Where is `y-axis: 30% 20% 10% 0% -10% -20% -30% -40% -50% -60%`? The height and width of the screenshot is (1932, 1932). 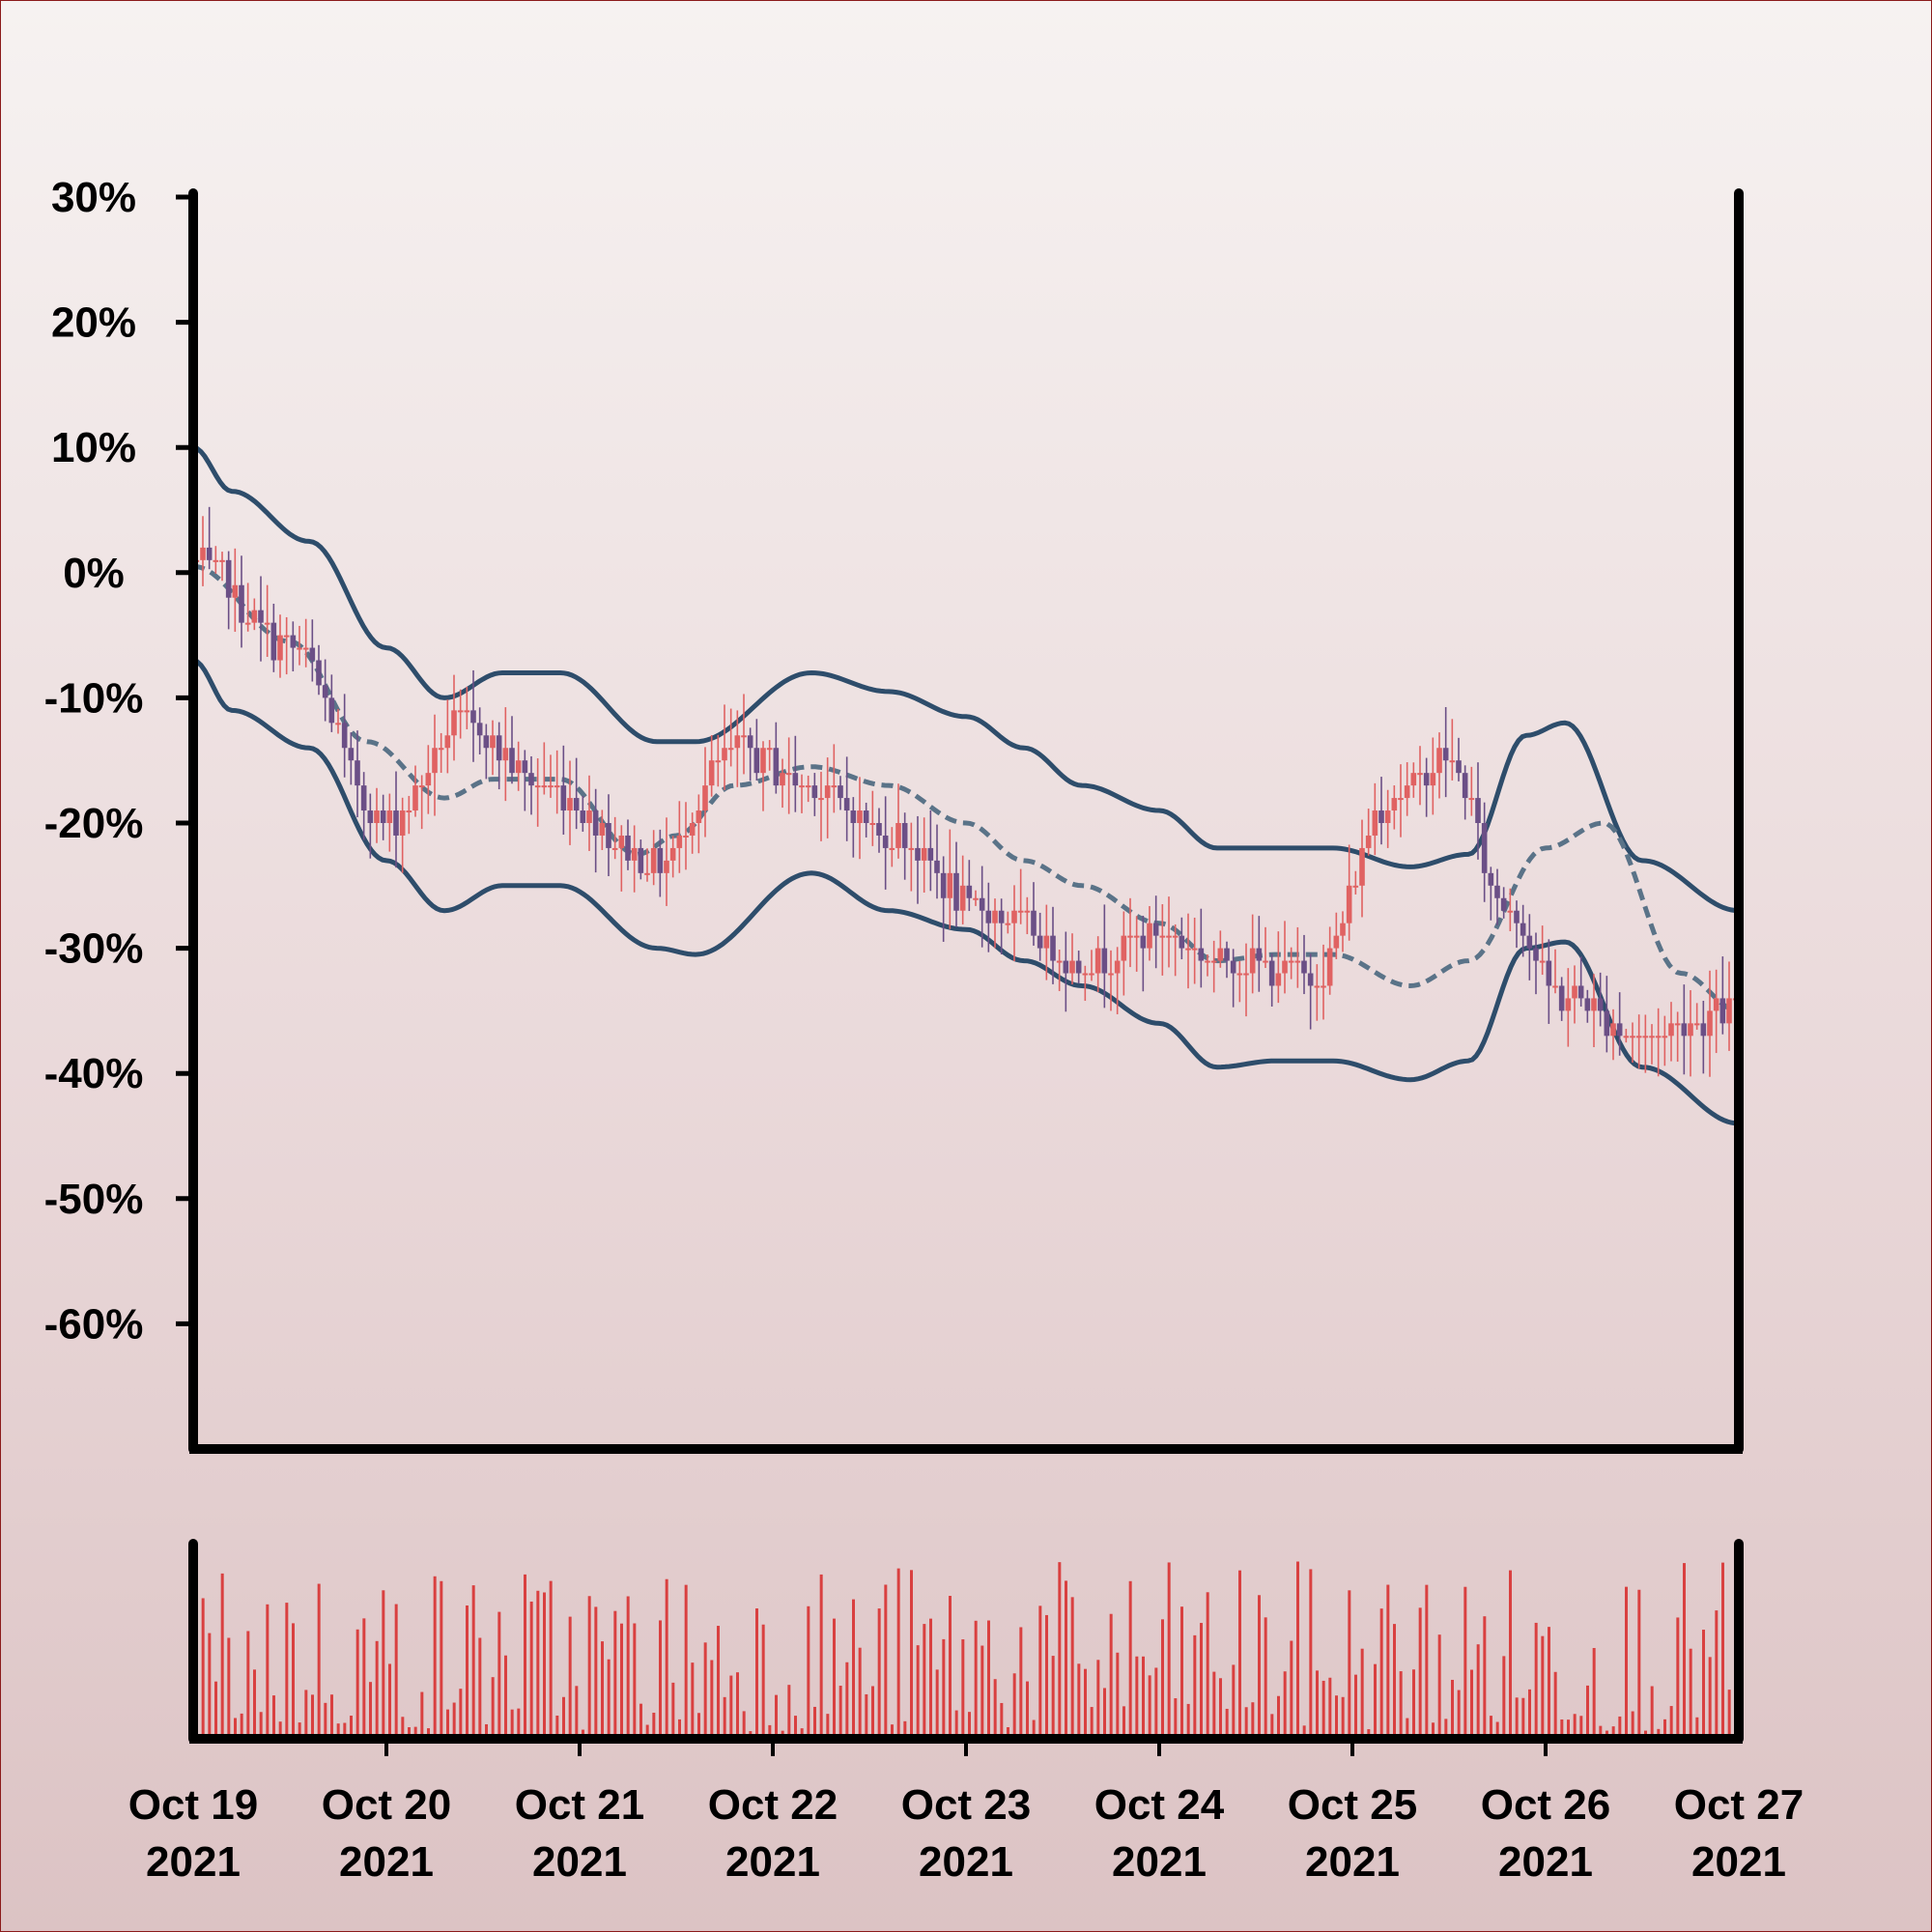 y-axis: 30% 20% 10% 0% -10% -20% -30% -40% -50% -60% is located at coordinates (118, 761).